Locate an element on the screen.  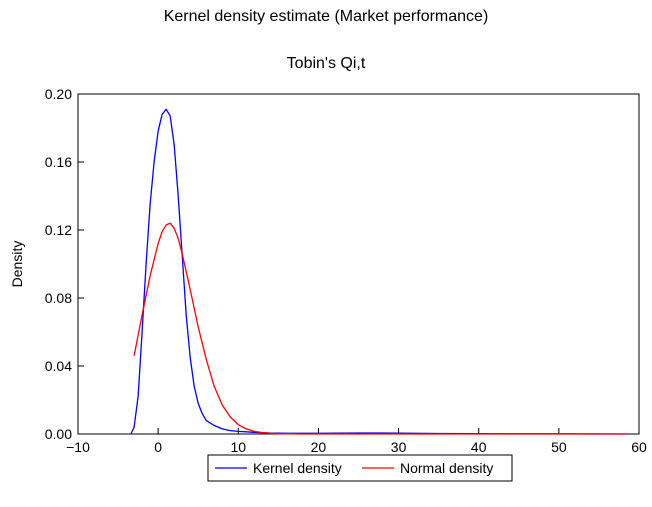
y-tick-label: 0.20 is located at coordinates (58, 94).